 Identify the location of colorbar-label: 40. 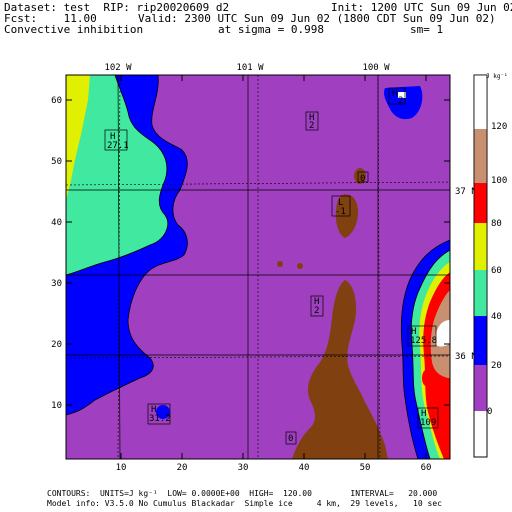
(496, 317).